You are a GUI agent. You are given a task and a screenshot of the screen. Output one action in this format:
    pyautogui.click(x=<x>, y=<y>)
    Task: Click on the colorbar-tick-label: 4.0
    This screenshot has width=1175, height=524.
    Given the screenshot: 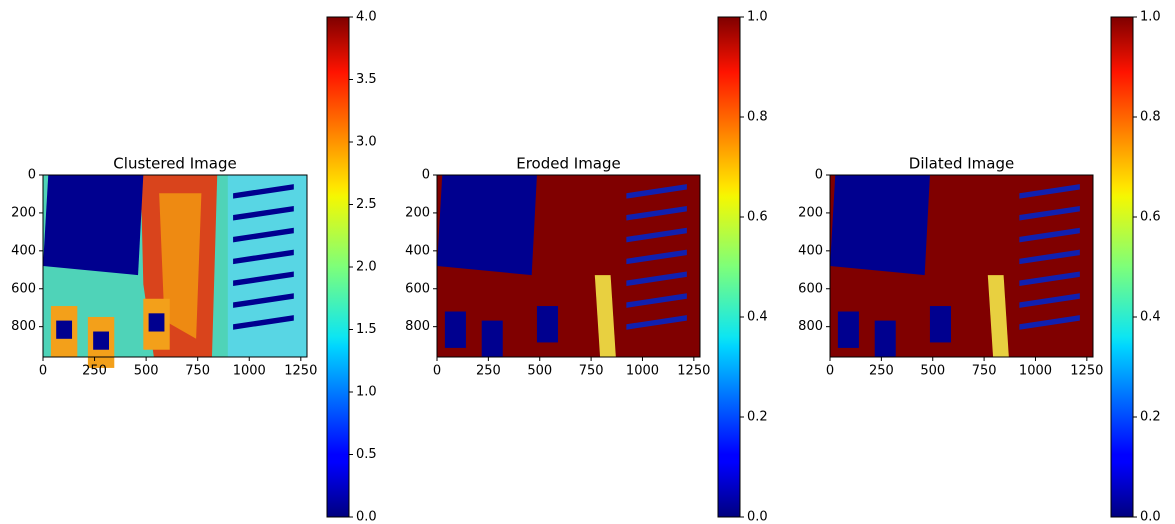 What is the action you would take?
    pyautogui.click(x=366, y=17)
    